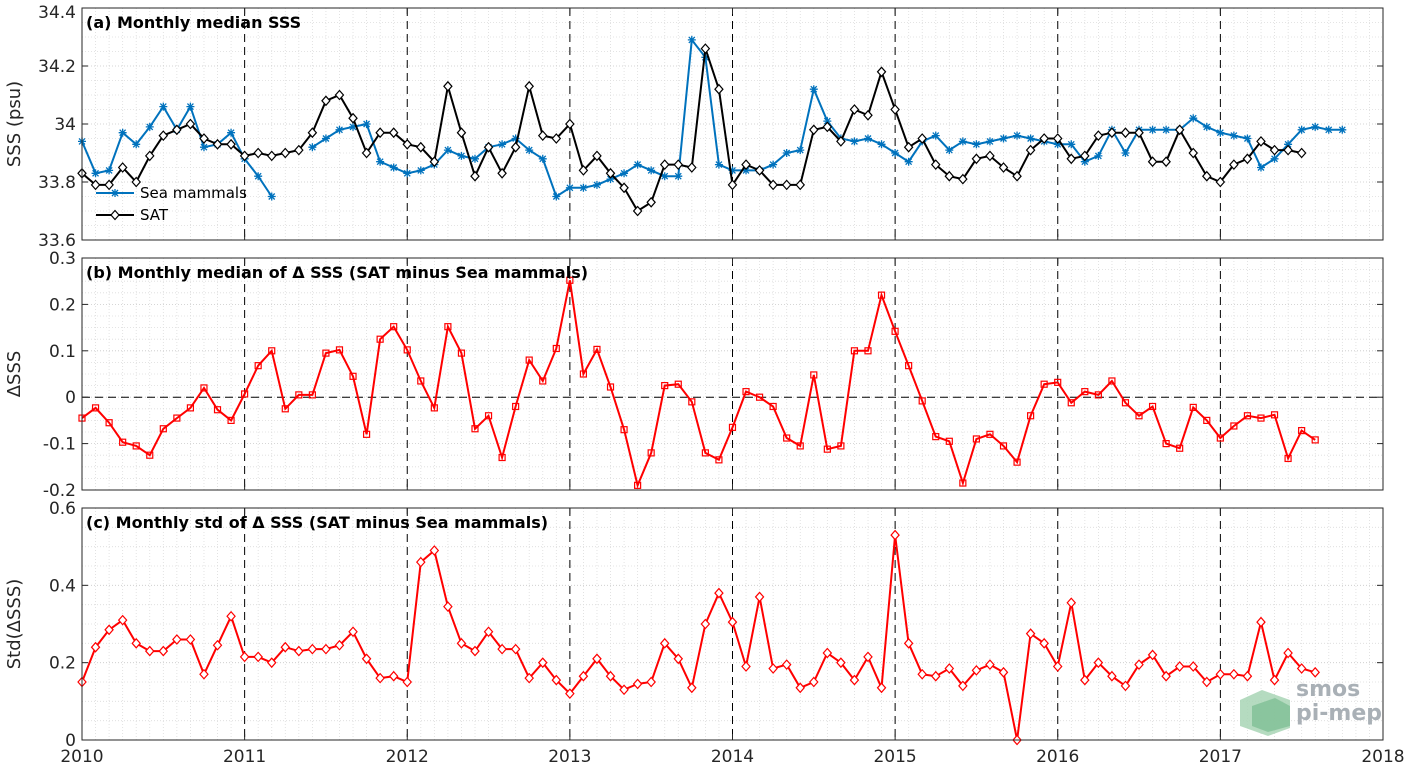 This screenshot has height=768, width=1408. What do you see at coordinates (57, 183) in the screenshot?
I see `y-tick-label: 33.8` at bounding box center [57, 183].